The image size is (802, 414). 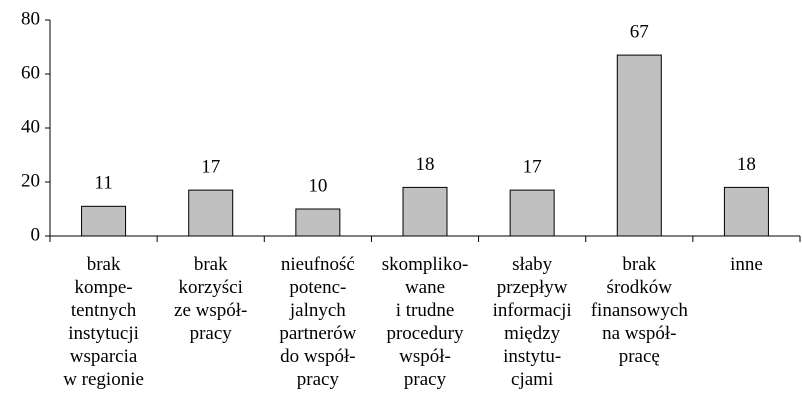 I want to click on x-tick-label-line: partnerów, so click(x=317, y=333).